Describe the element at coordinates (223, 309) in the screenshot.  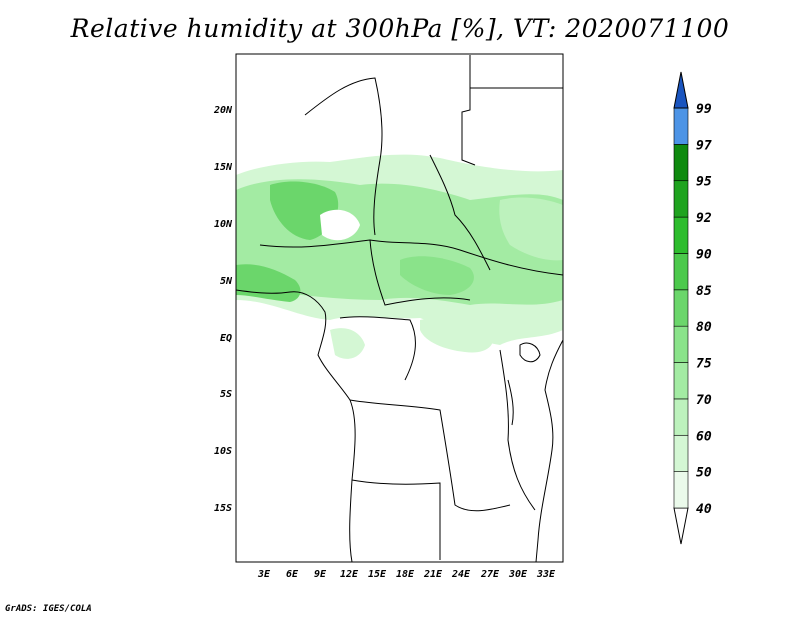
I see `lat-axis: 20N 15N 10N 5N EQ 5S 10S 15S` at that location.